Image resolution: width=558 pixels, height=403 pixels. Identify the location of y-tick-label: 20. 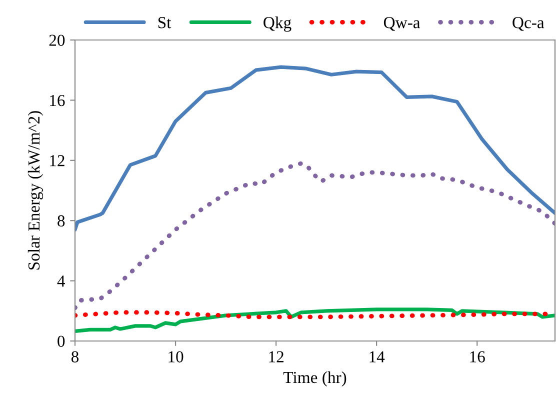
(57, 40).